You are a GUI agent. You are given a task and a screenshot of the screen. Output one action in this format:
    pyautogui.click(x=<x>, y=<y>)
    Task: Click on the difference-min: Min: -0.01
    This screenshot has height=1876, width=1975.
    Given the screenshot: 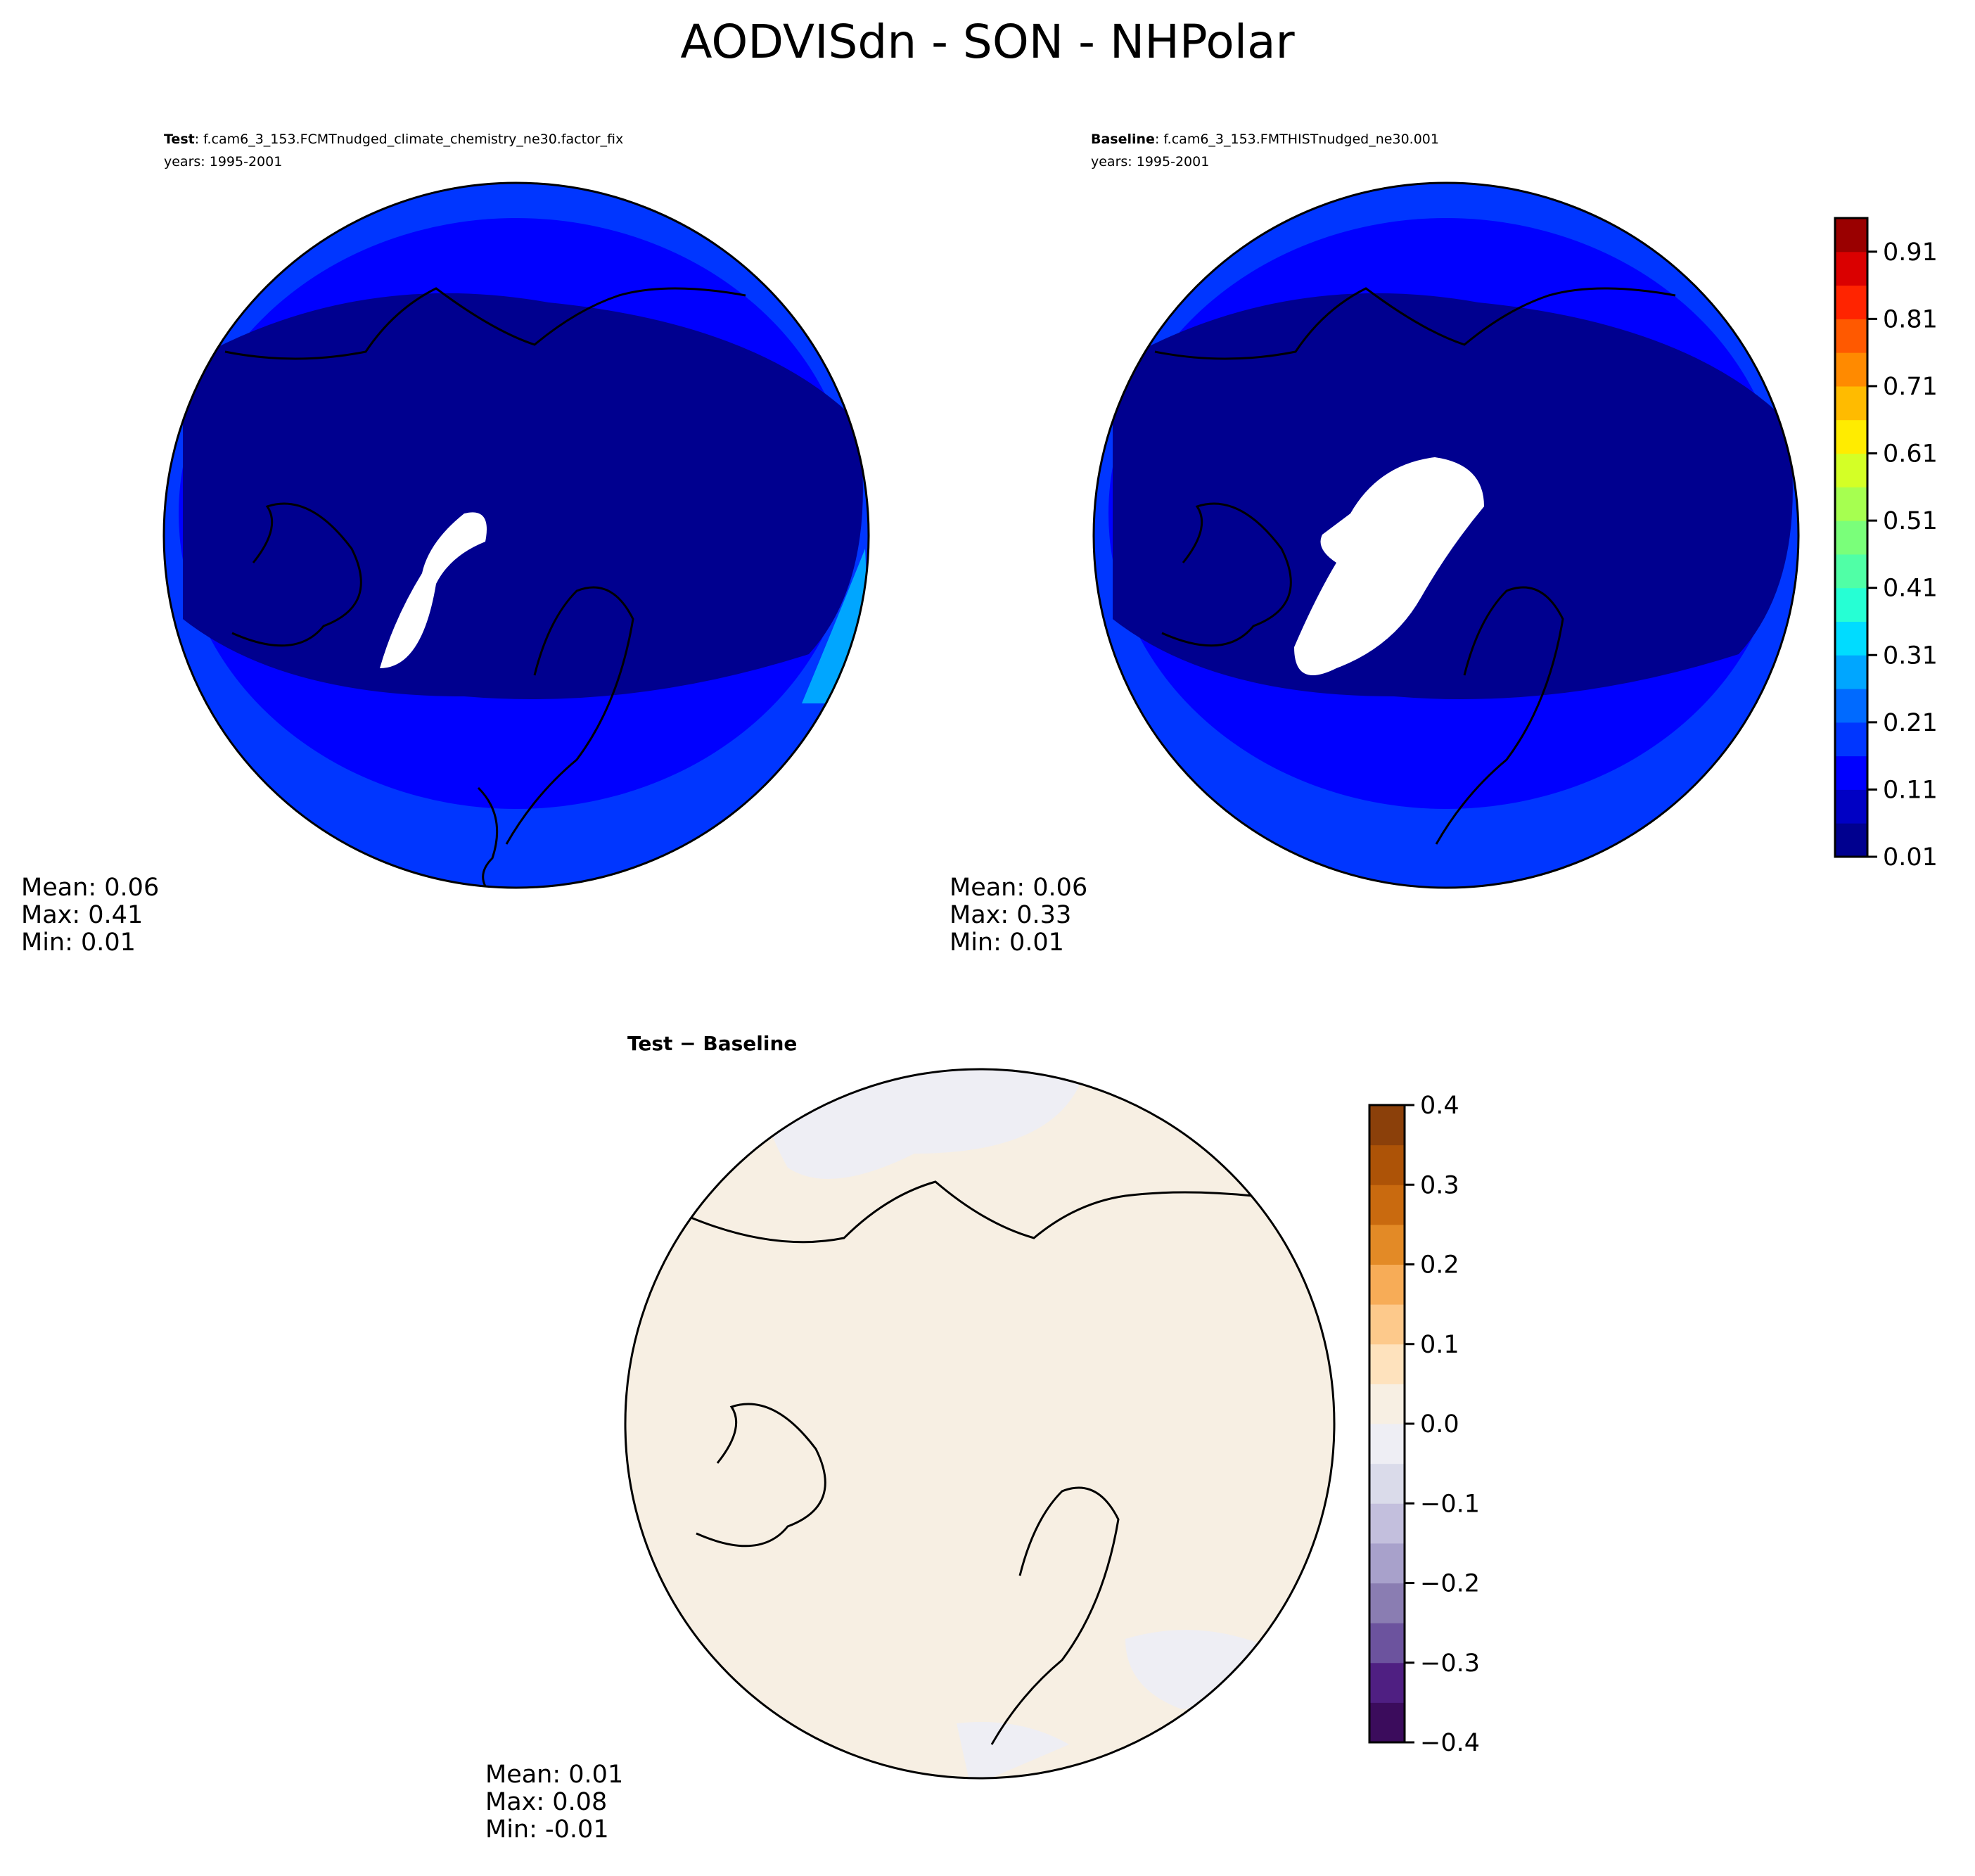 What is the action you would take?
    pyautogui.click(x=547, y=1830)
    